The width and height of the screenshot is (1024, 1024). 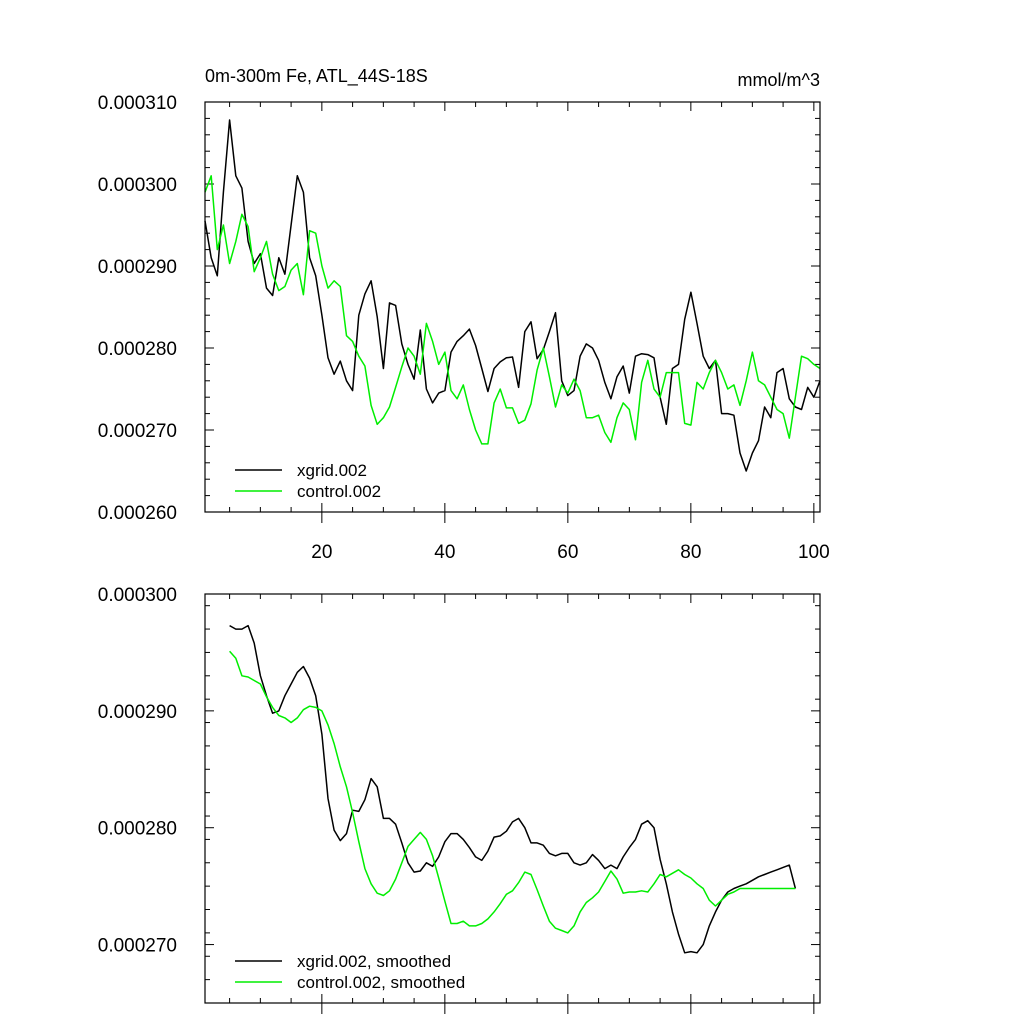 I want to click on y-tick-label: 0.000260, so click(x=137, y=513).